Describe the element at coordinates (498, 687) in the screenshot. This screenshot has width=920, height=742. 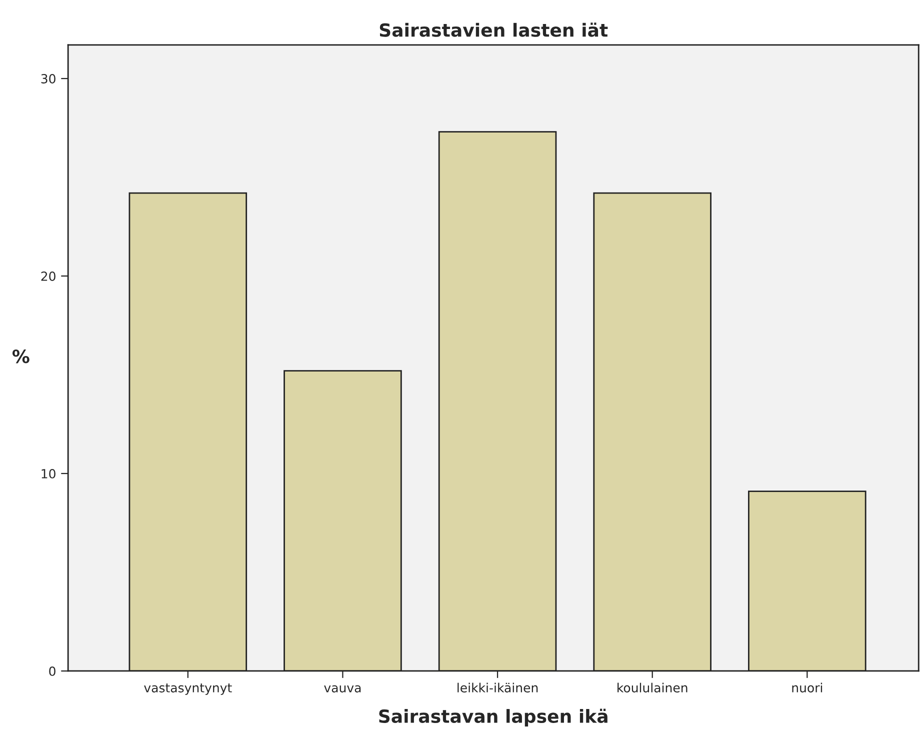
I see `x-tick-label: leikki-ikäinen` at that location.